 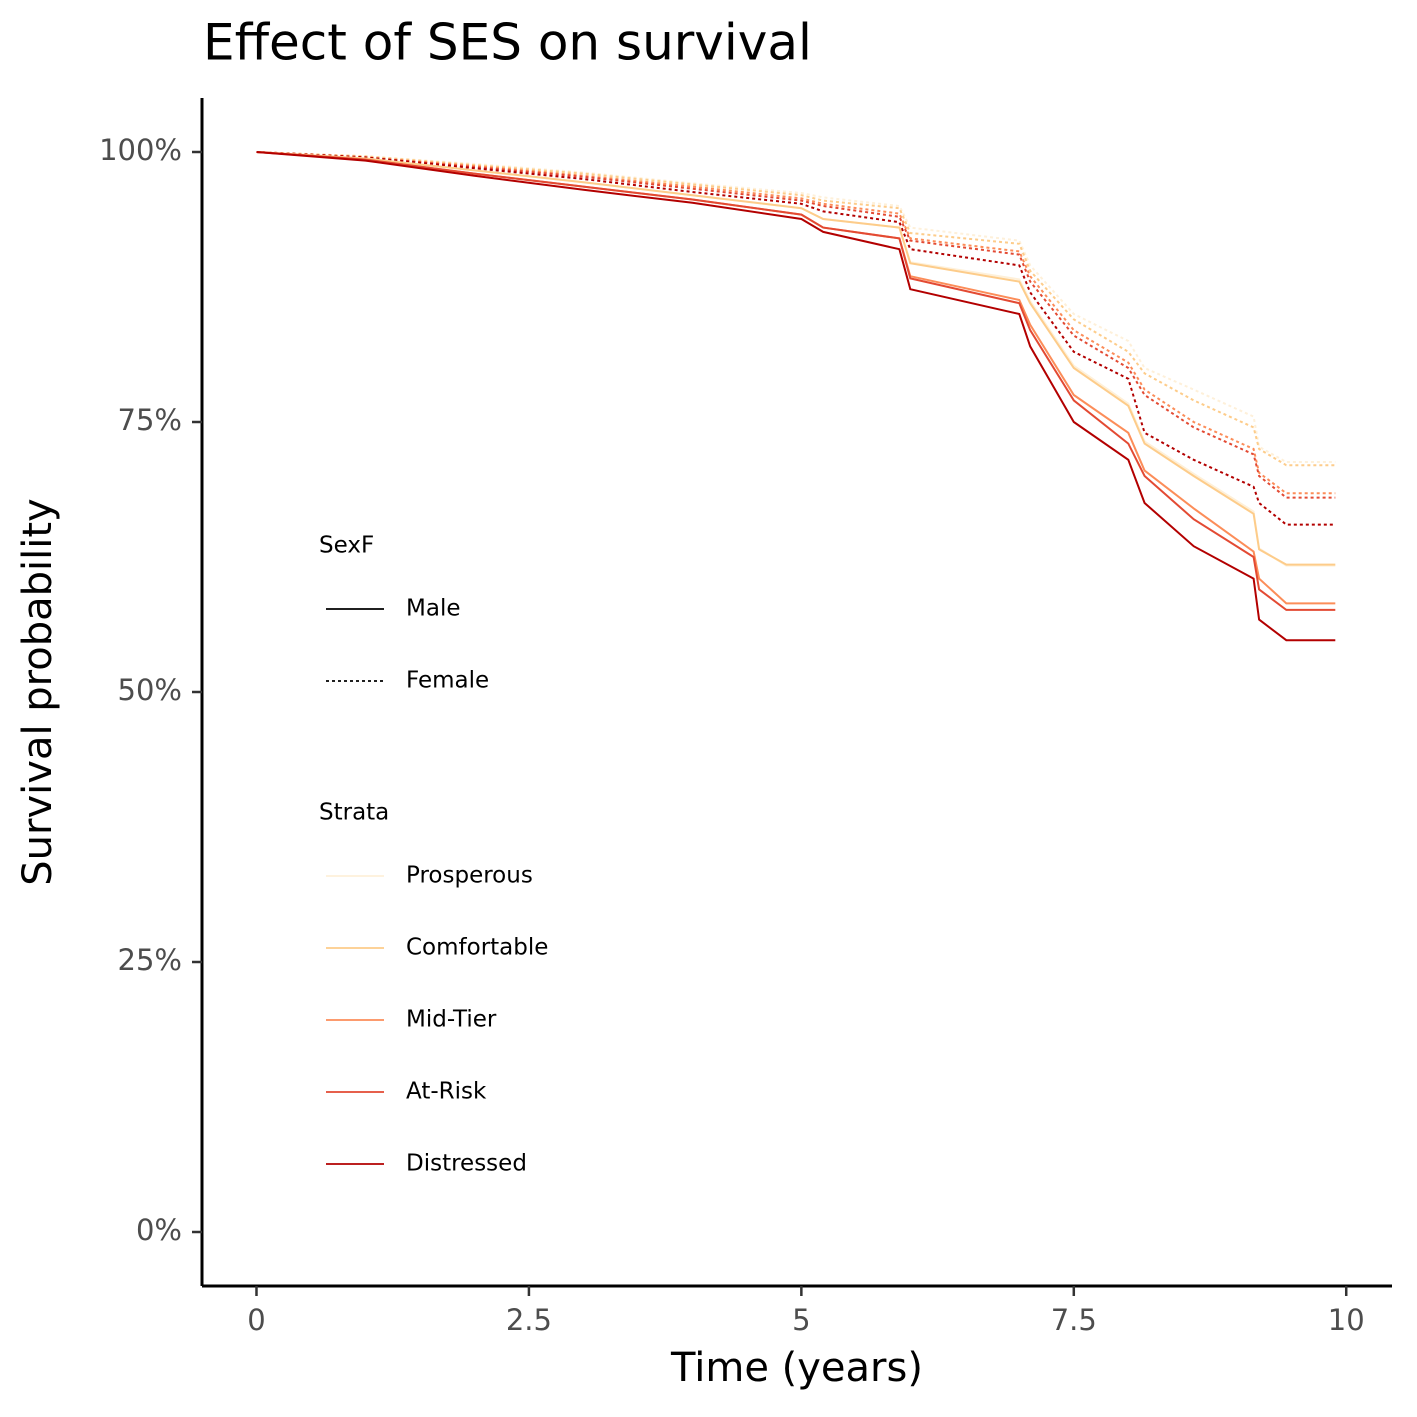 What do you see at coordinates (469, 876) in the screenshot?
I see `legend-label: Prosperous` at bounding box center [469, 876].